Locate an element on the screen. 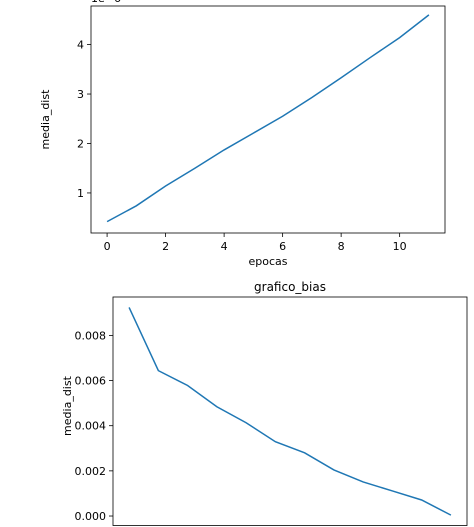 The width and height of the screenshot is (474, 527). y-tick-label: 2 is located at coordinates (80, 143).